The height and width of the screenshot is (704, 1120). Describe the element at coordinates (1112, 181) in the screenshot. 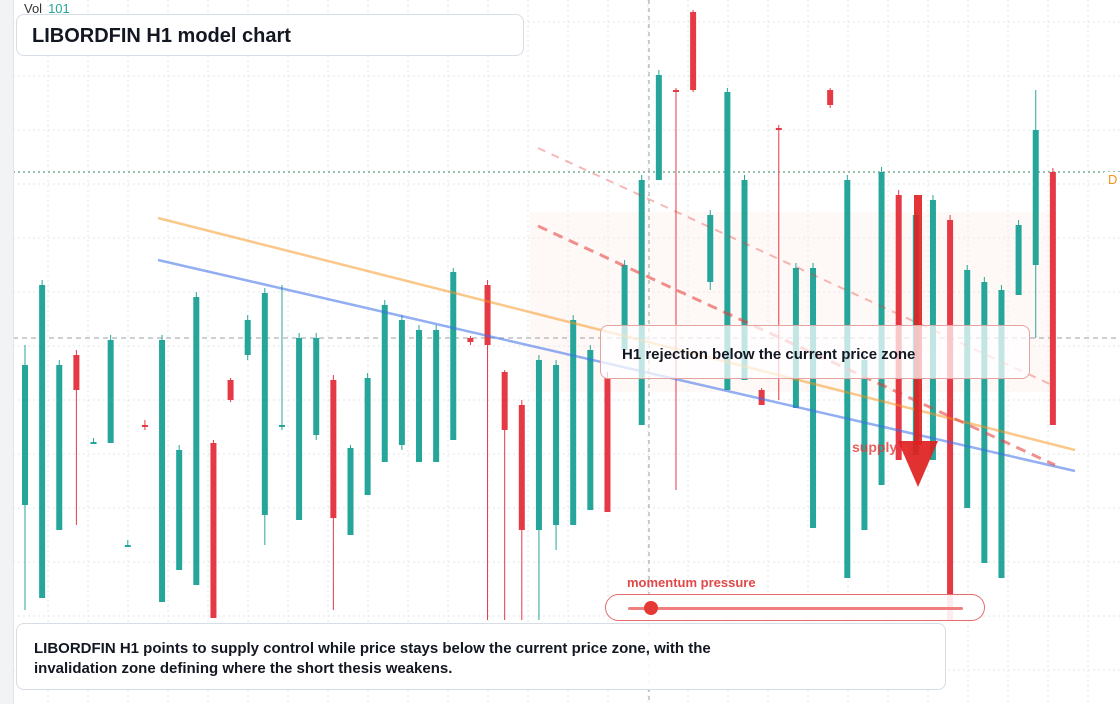

I see `price-axis-tag: D` at that location.